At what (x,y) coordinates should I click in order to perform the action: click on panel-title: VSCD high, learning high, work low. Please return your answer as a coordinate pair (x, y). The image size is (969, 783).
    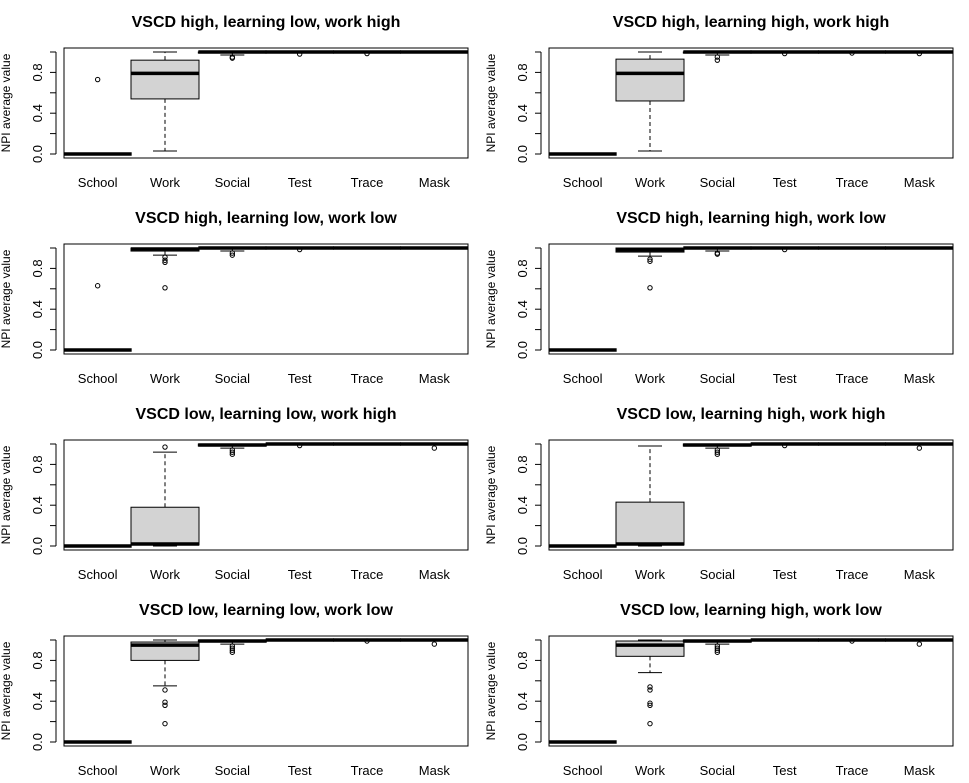
    Looking at the image, I should click on (751, 218).